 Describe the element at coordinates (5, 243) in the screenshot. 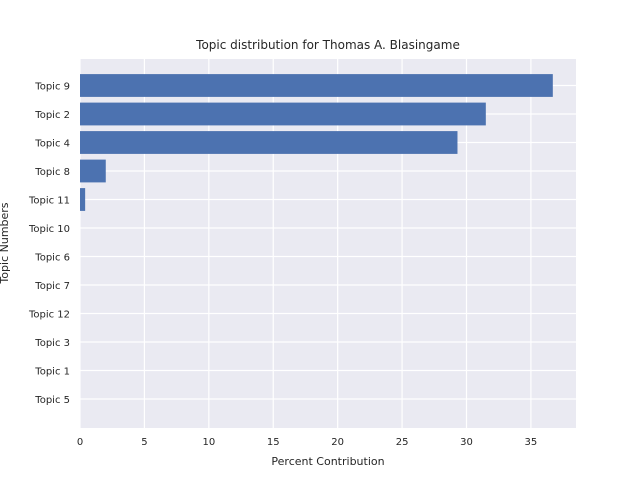

I see `y-axis-label: Topic Numbers` at that location.